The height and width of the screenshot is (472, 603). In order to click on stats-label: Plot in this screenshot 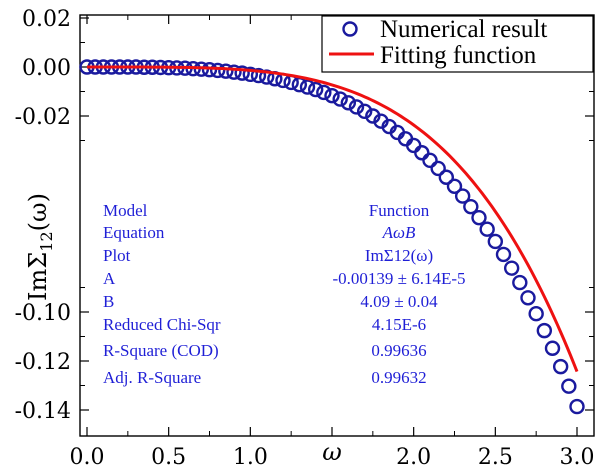, I will do `click(117, 255)`.